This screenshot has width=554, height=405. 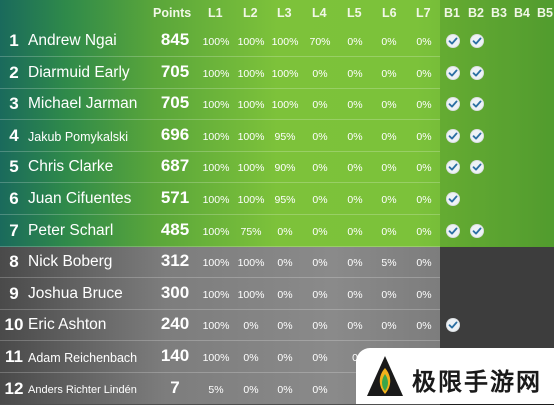 I want to click on watermark-logo-icon, so click(x=385, y=376).